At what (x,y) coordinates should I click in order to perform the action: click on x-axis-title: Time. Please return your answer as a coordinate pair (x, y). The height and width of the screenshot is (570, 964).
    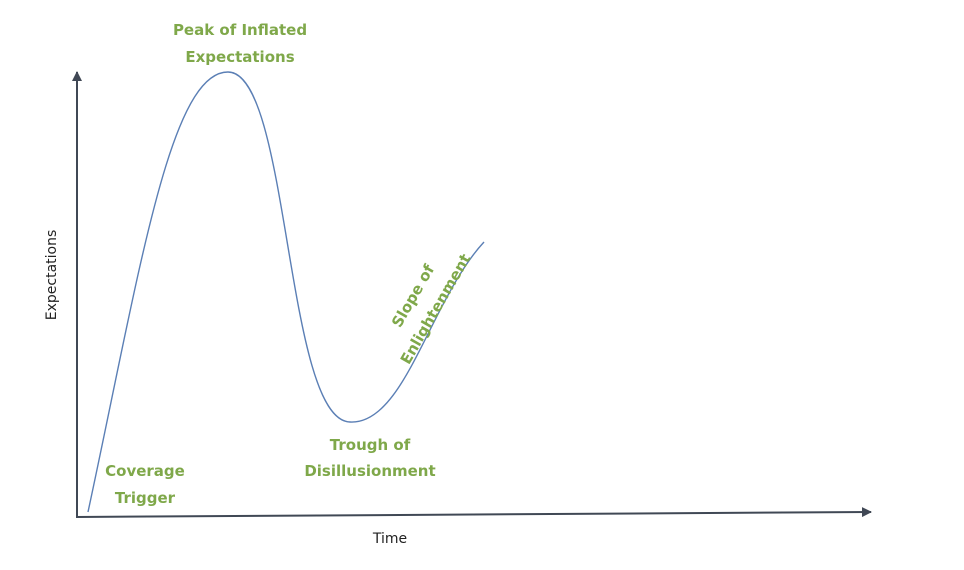
    Looking at the image, I should click on (389, 539).